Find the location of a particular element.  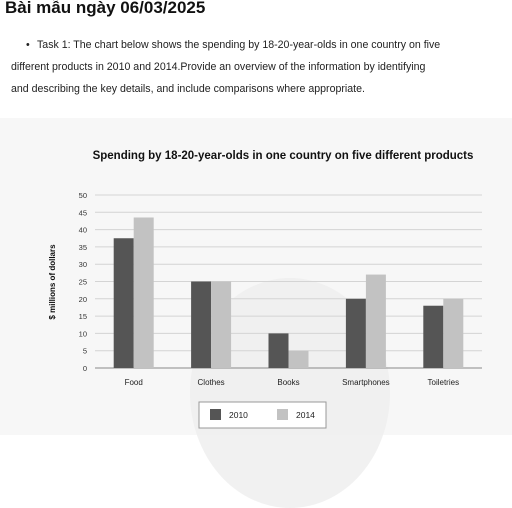

legend-label-2010: 2010 is located at coordinates (238, 415).